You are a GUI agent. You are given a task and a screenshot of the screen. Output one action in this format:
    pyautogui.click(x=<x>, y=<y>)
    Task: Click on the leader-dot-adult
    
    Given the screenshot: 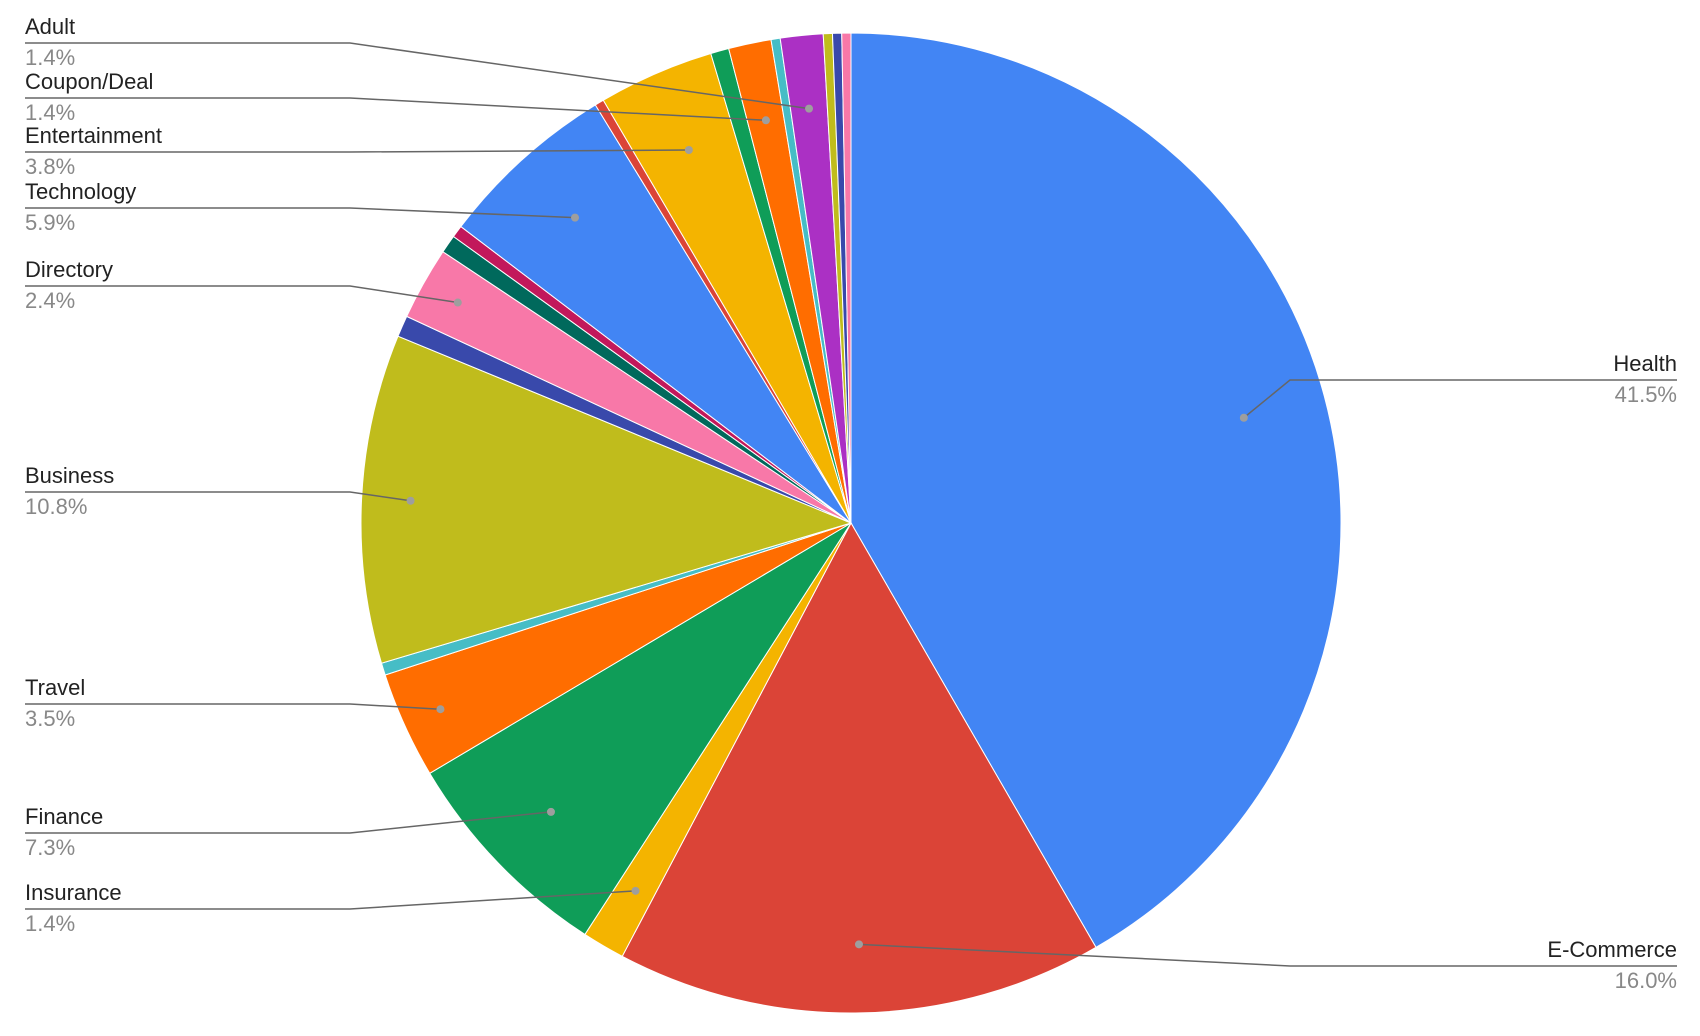 What is the action you would take?
    pyautogui.click(x=809, y=108)
    